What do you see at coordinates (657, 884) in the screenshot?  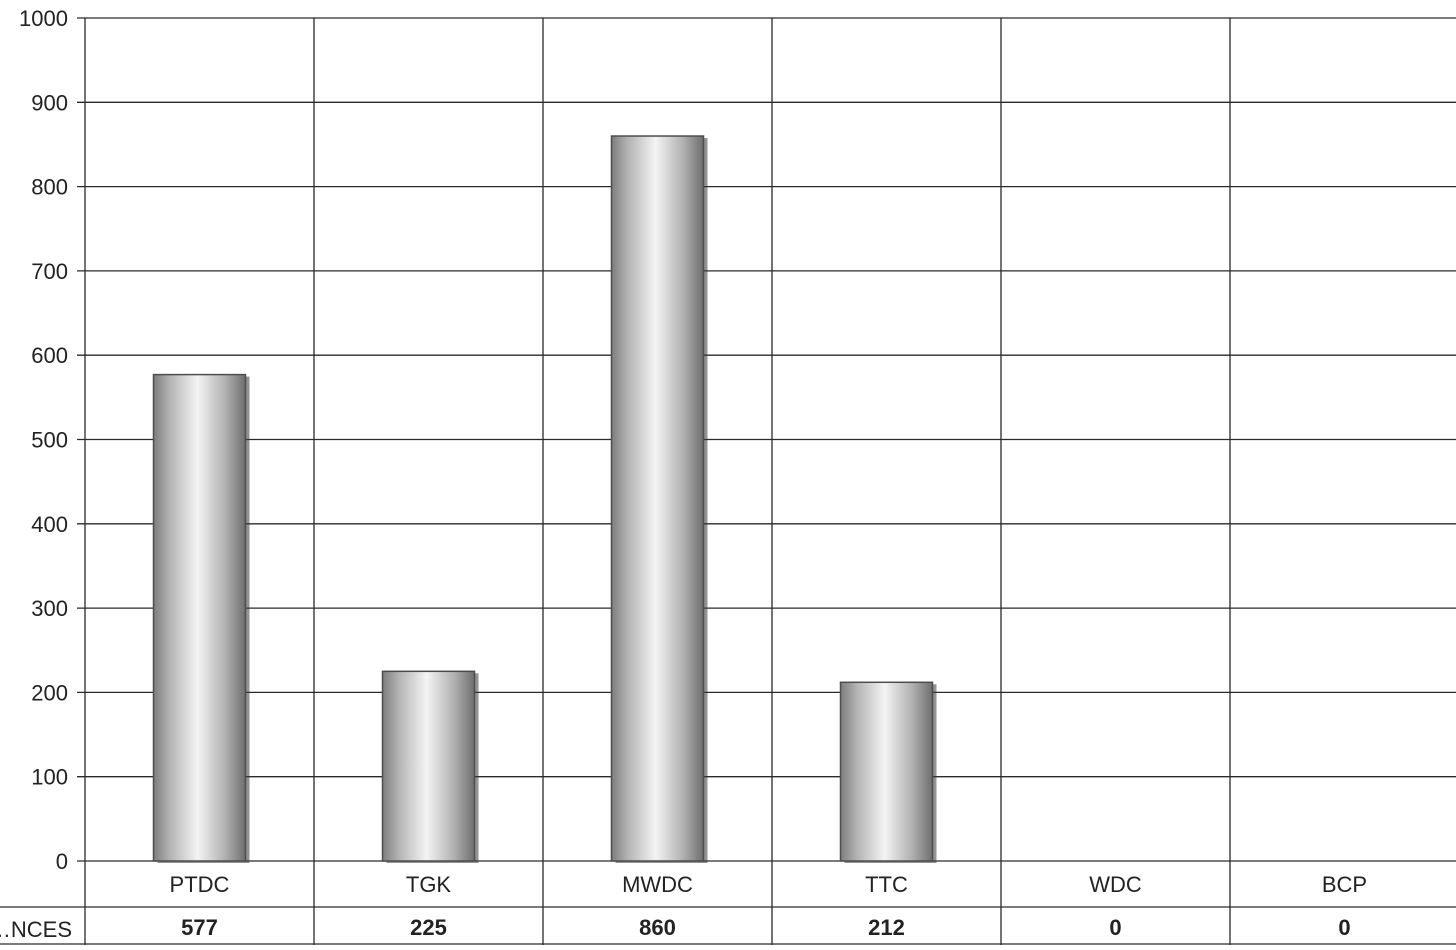 I see `category-label: MWDC` at bounding box center [657, 884].